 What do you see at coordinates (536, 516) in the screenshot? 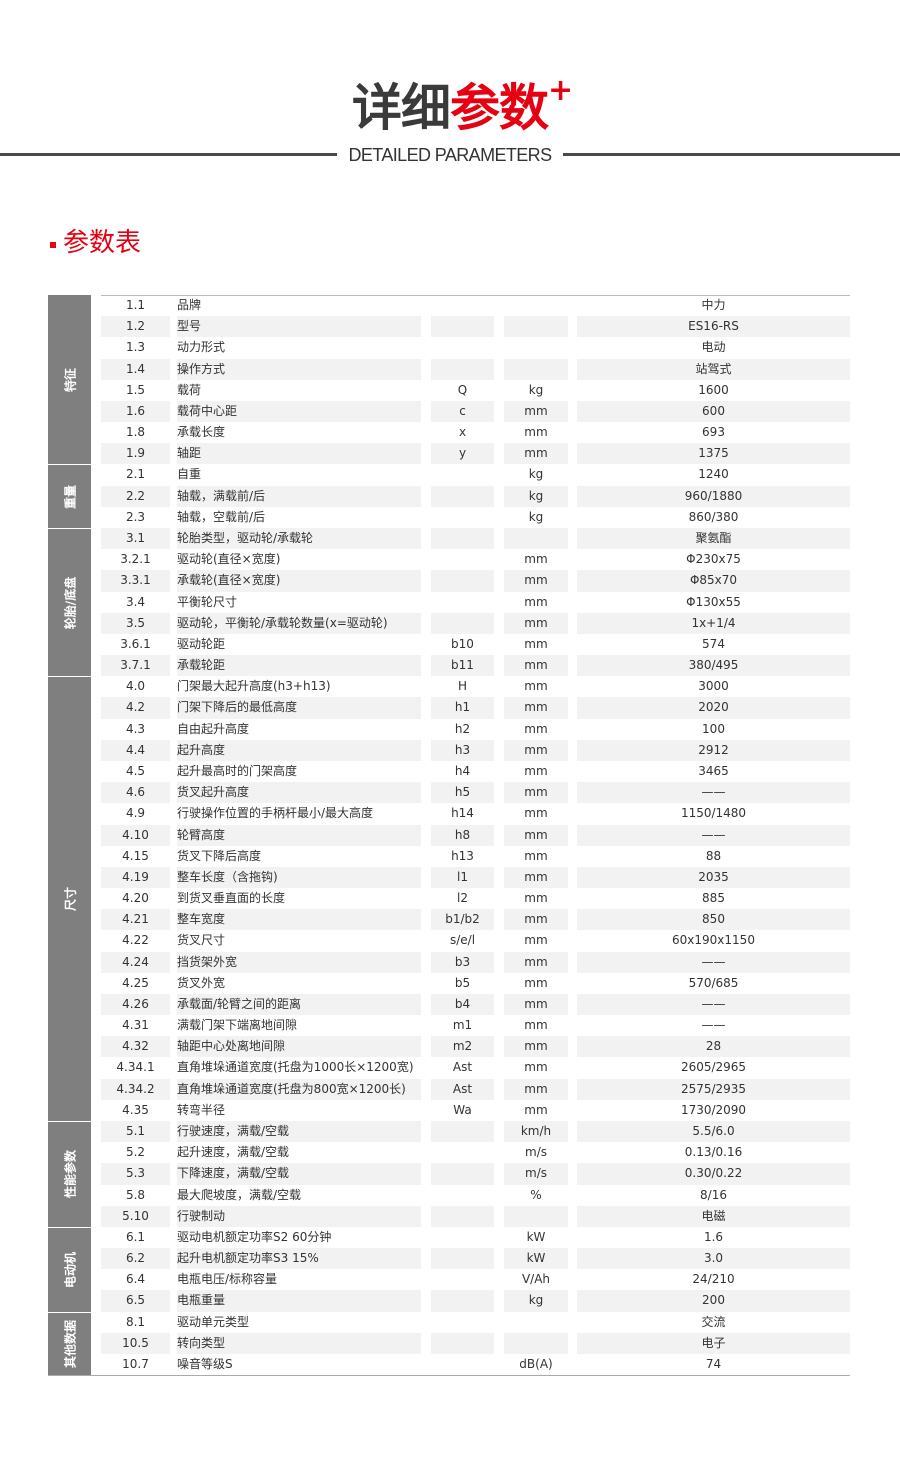
I see `item-unit: kg` at bounding box center [536, 516].